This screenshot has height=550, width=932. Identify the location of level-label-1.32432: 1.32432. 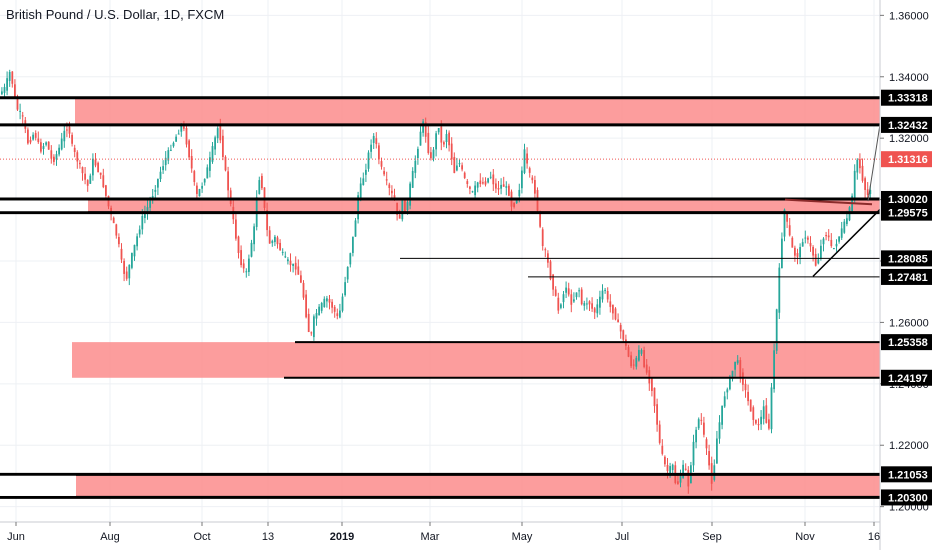
(908, 126).